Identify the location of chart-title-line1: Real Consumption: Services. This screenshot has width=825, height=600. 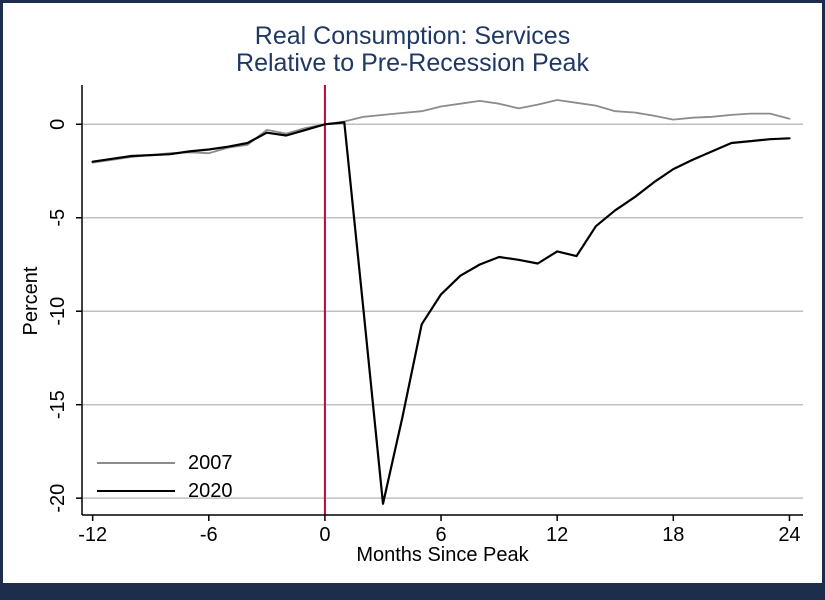
(412, 36).